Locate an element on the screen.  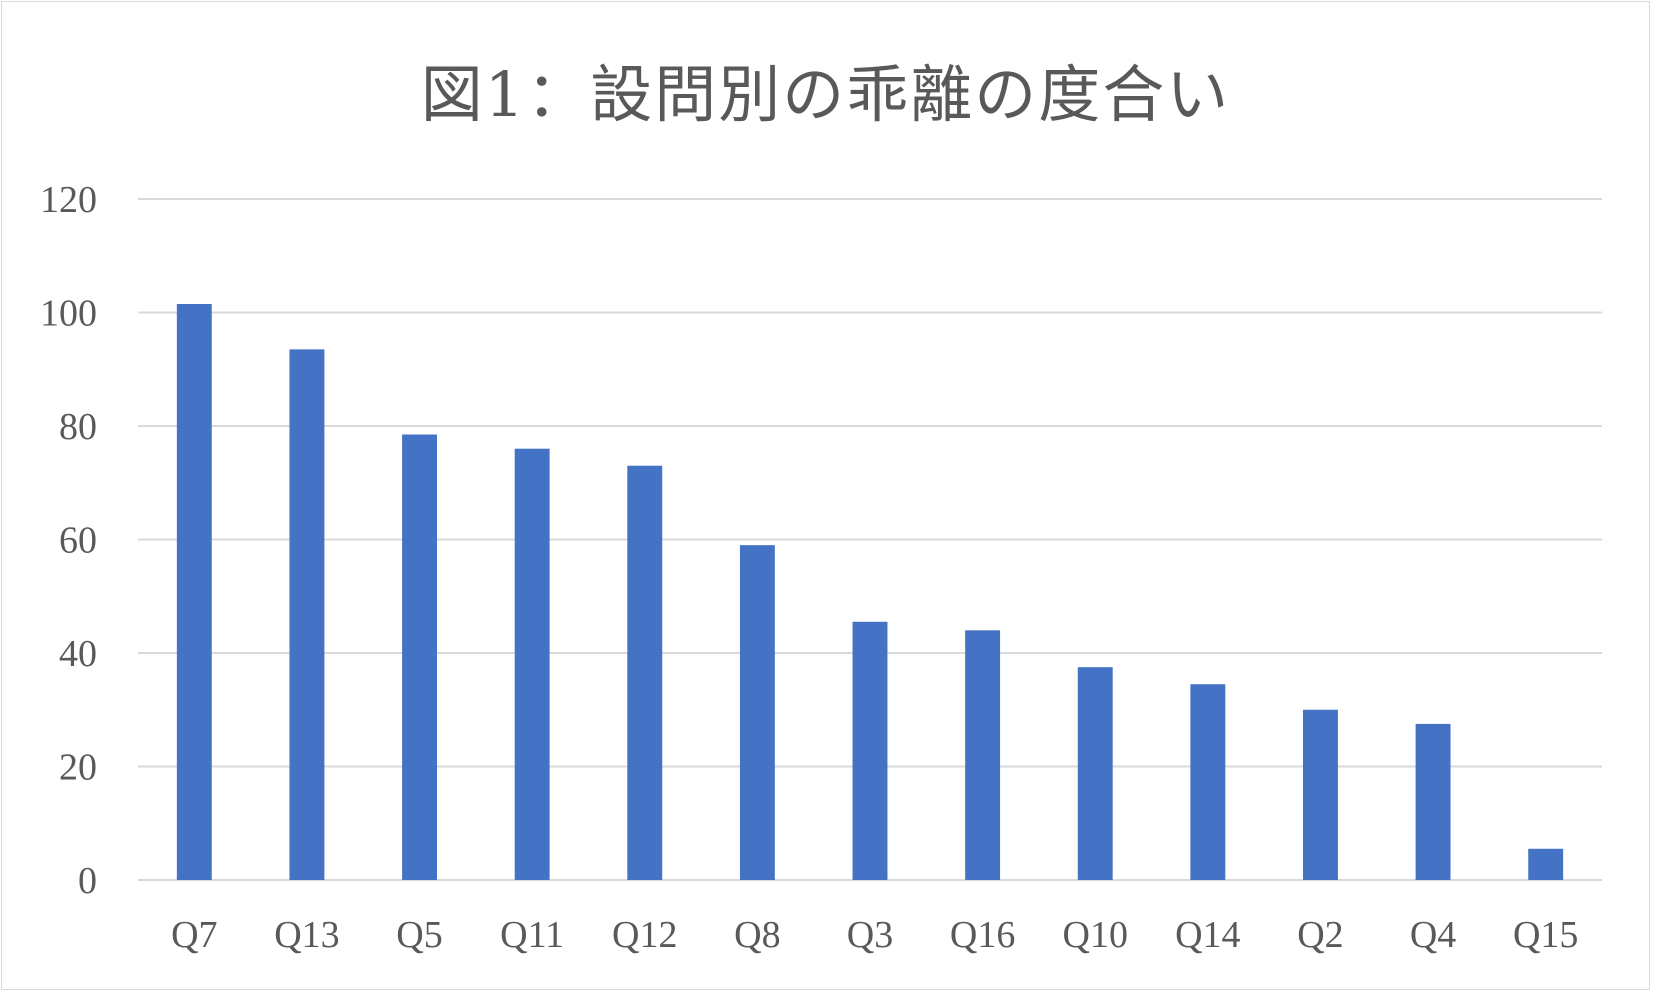
bar-q13 is located at coordinates (307, 614).